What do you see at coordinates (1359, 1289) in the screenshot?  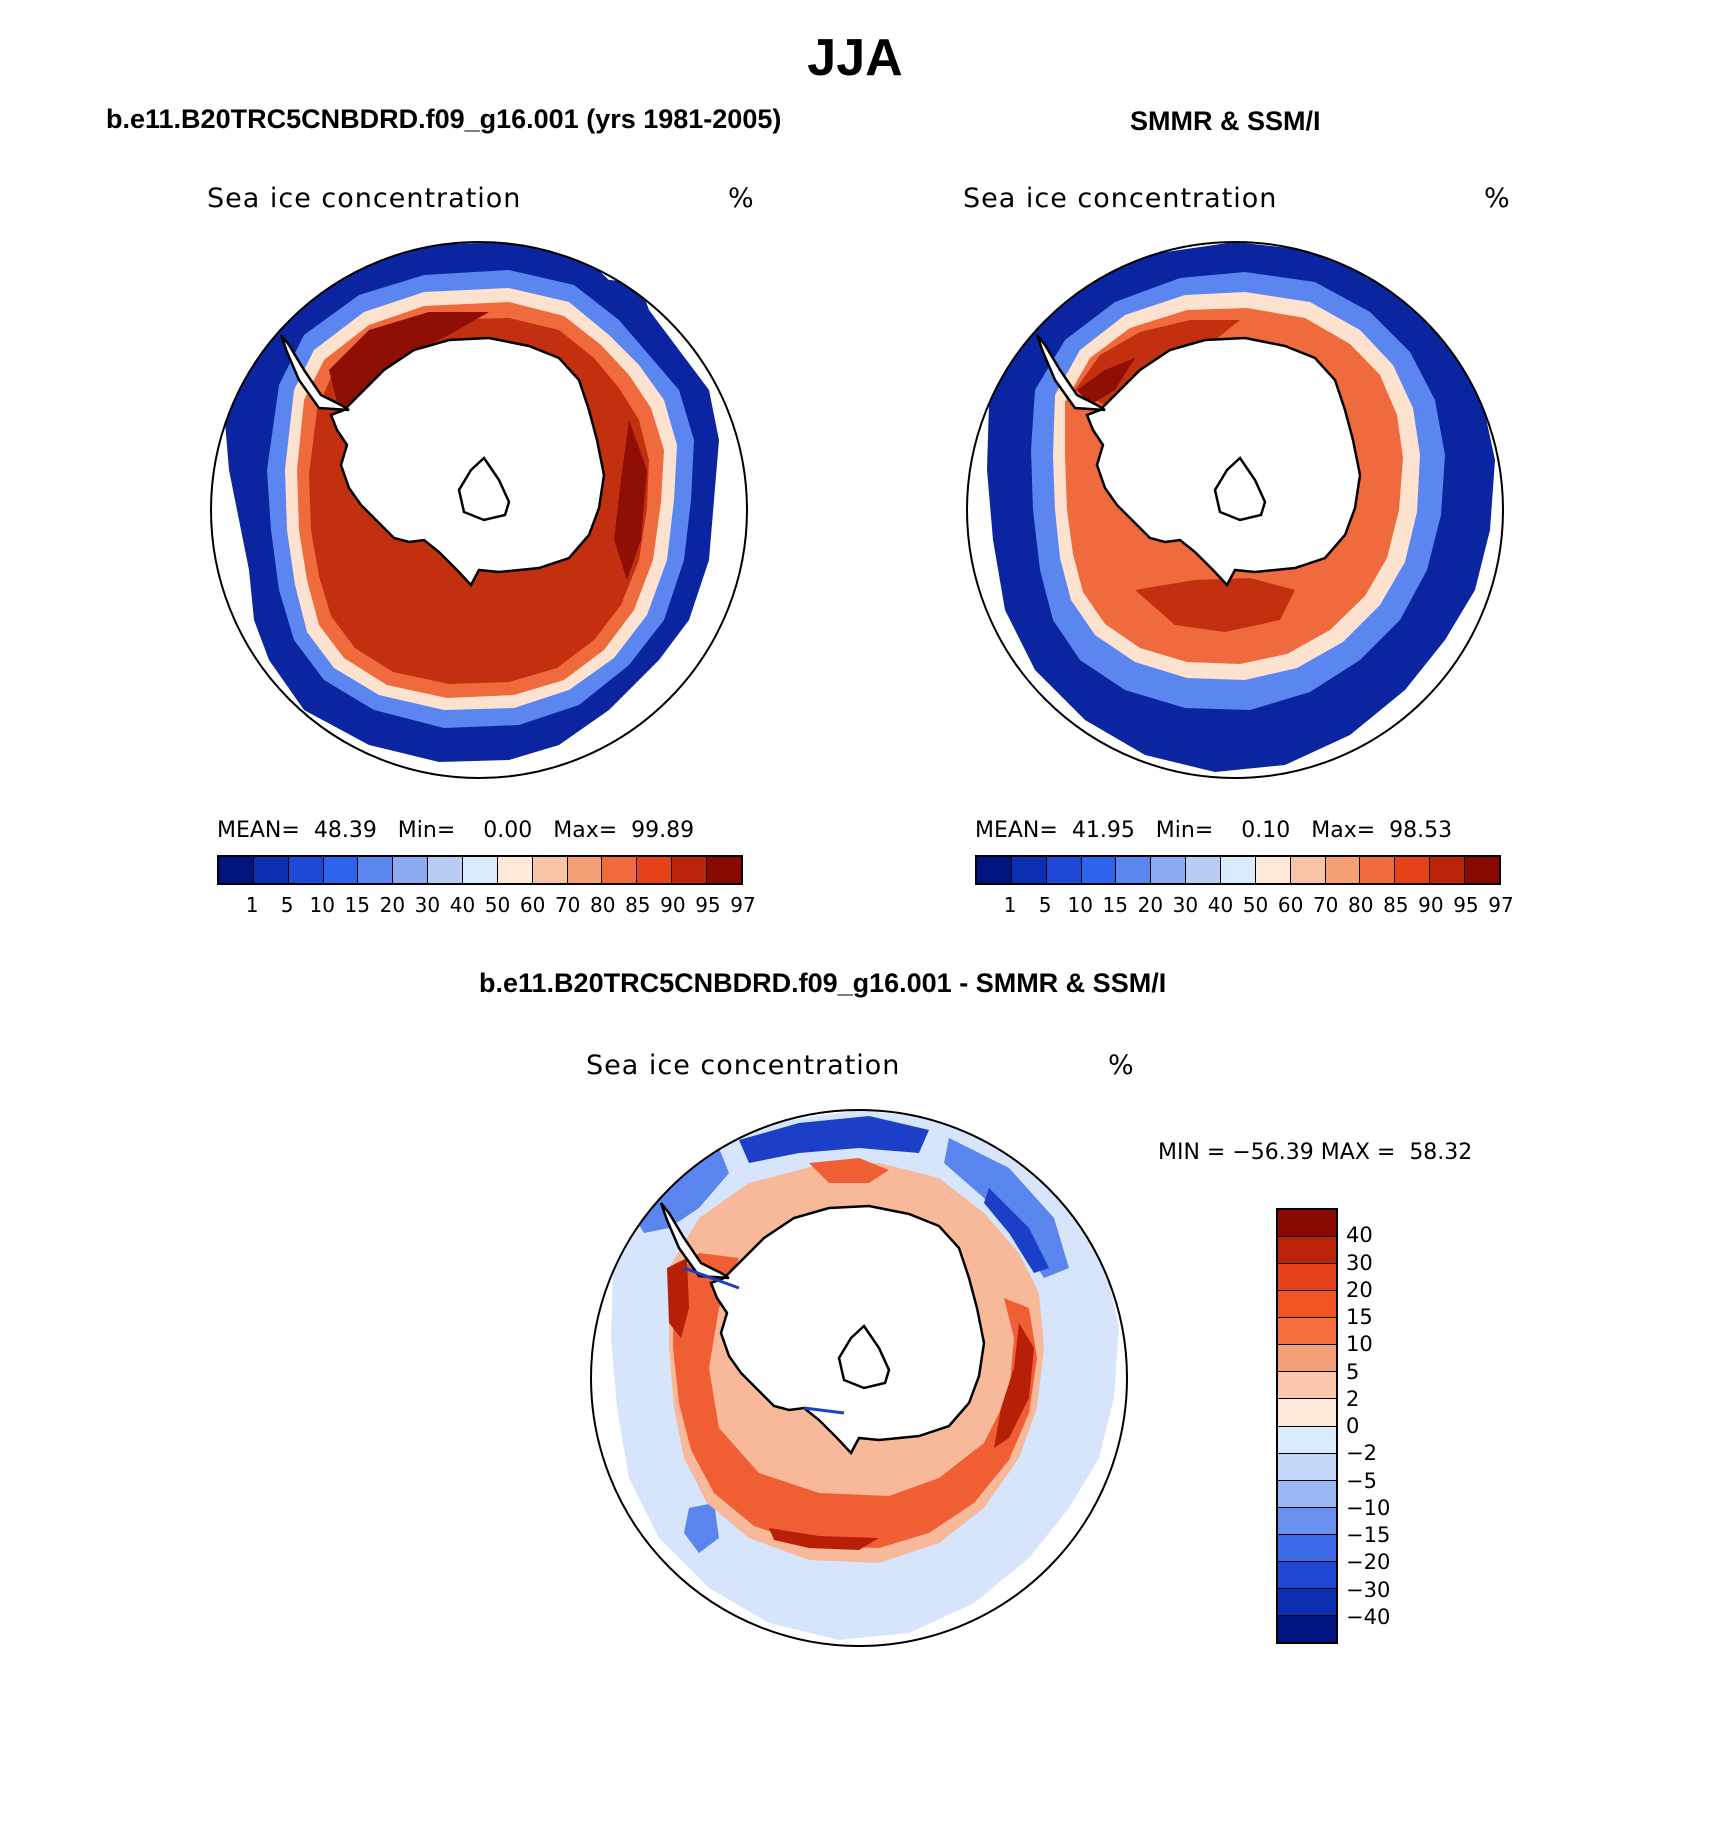 I see `diff-colorbar-tick-label: 20` at bounding box center [1359, 1289].